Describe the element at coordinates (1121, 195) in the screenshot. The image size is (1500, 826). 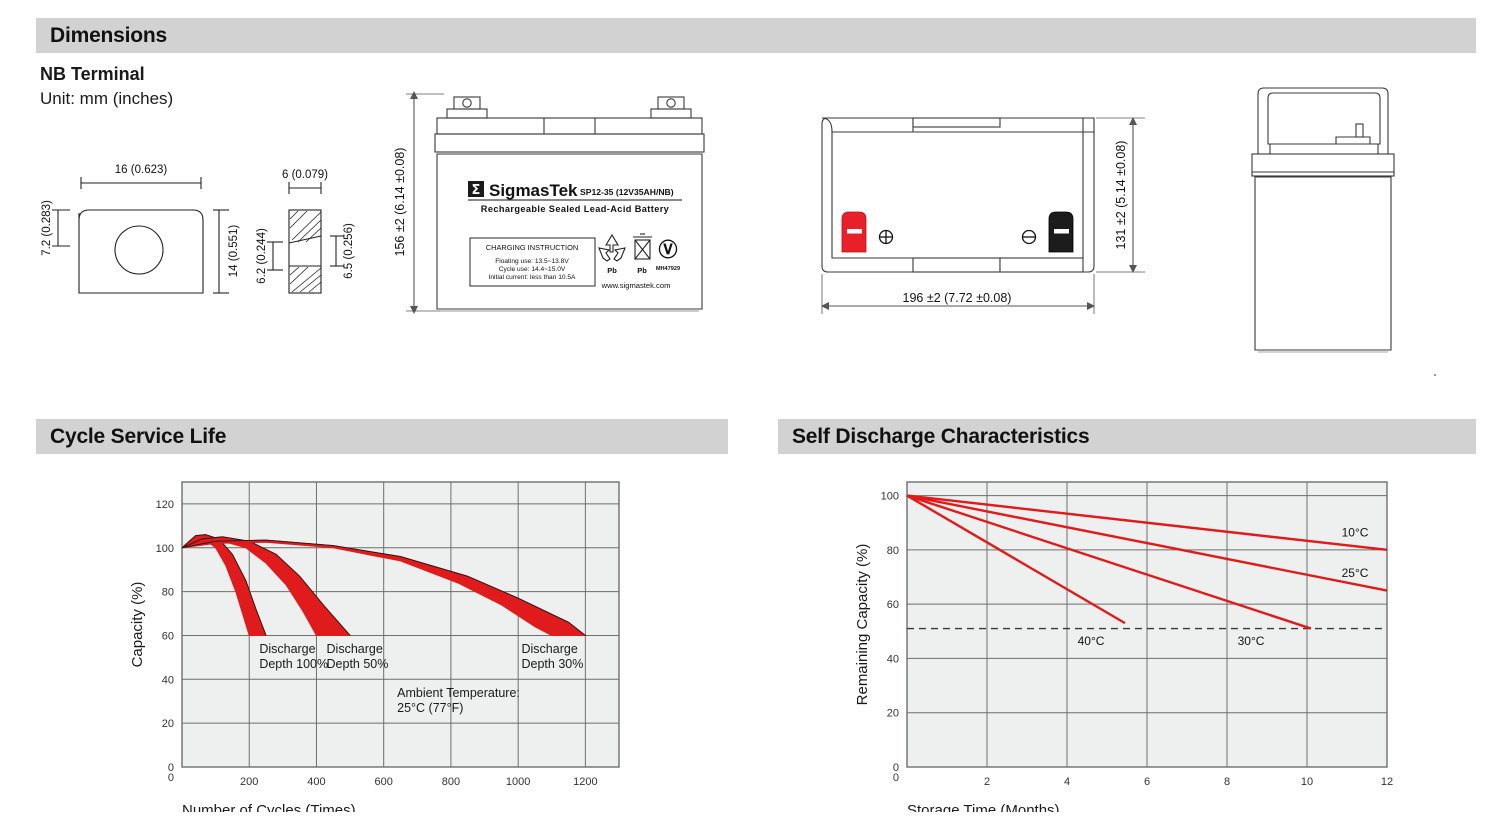
I see `dim-battery-depth: 131 ±2 (5.14 ±0.08)` at that location.